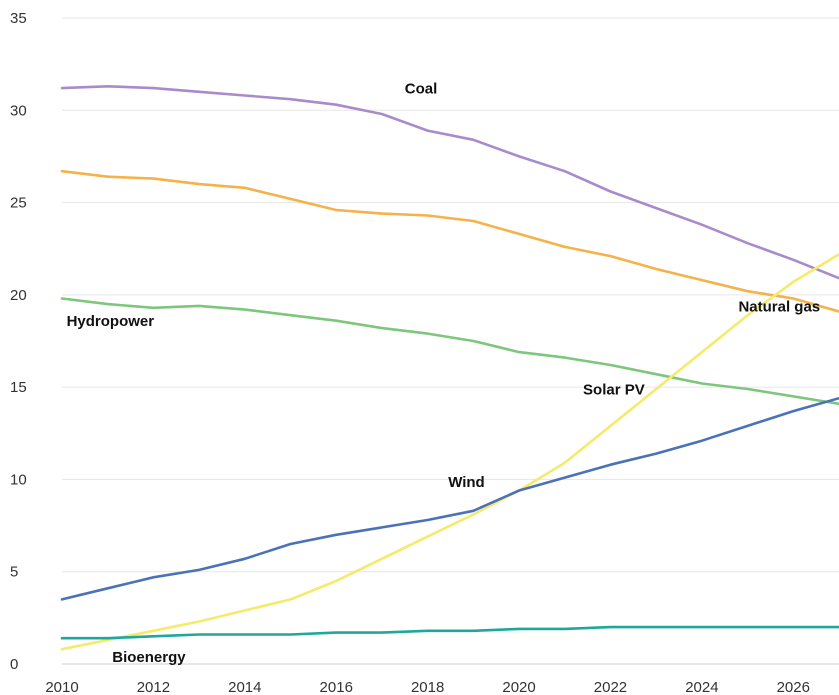  I want to click on series-label-coal: Coal, so click(421, 89).